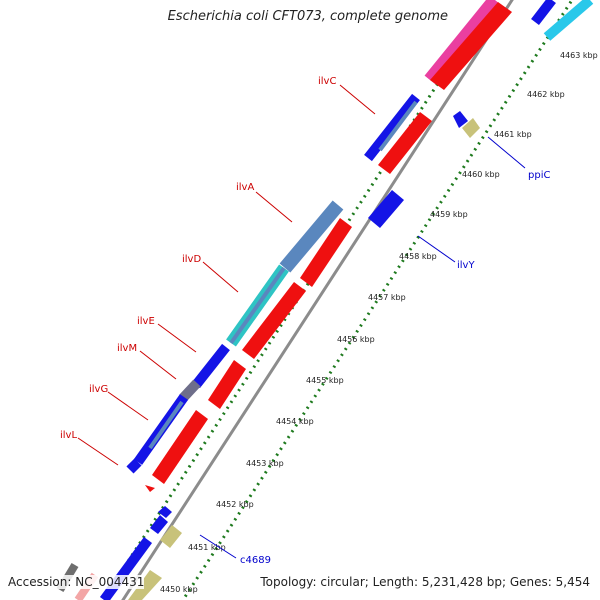  I want to click on gene-ppiC-label: ppiC, so click(539, 175).